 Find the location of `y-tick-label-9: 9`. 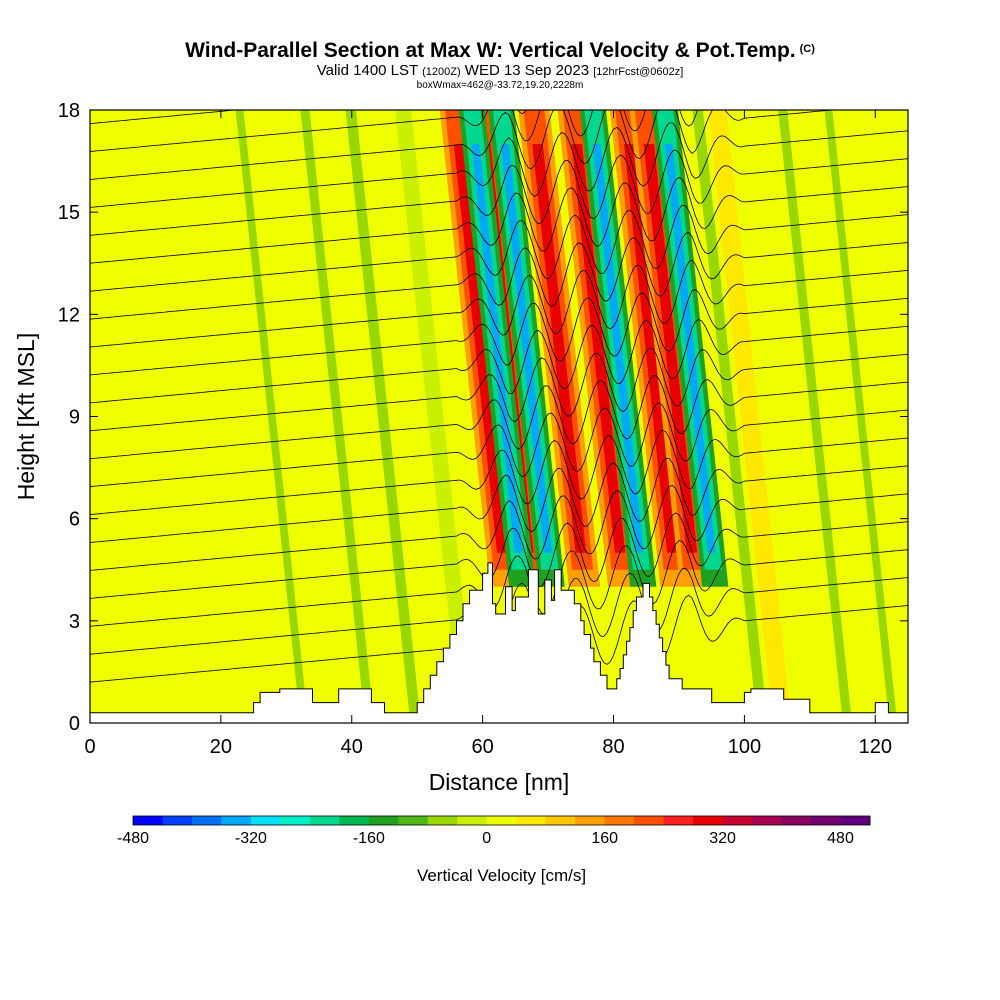

y-tick-label-9: 9 is located at coordinates (74, 418).